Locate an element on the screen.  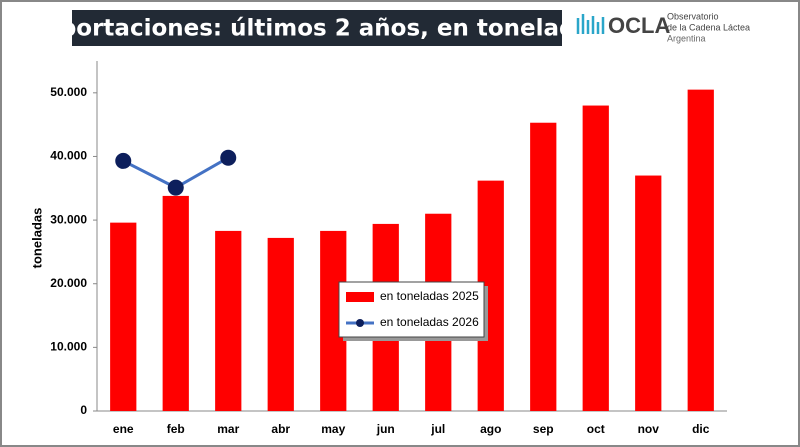
y-tick-label: 40.000 is located at coordinates (68, 156).